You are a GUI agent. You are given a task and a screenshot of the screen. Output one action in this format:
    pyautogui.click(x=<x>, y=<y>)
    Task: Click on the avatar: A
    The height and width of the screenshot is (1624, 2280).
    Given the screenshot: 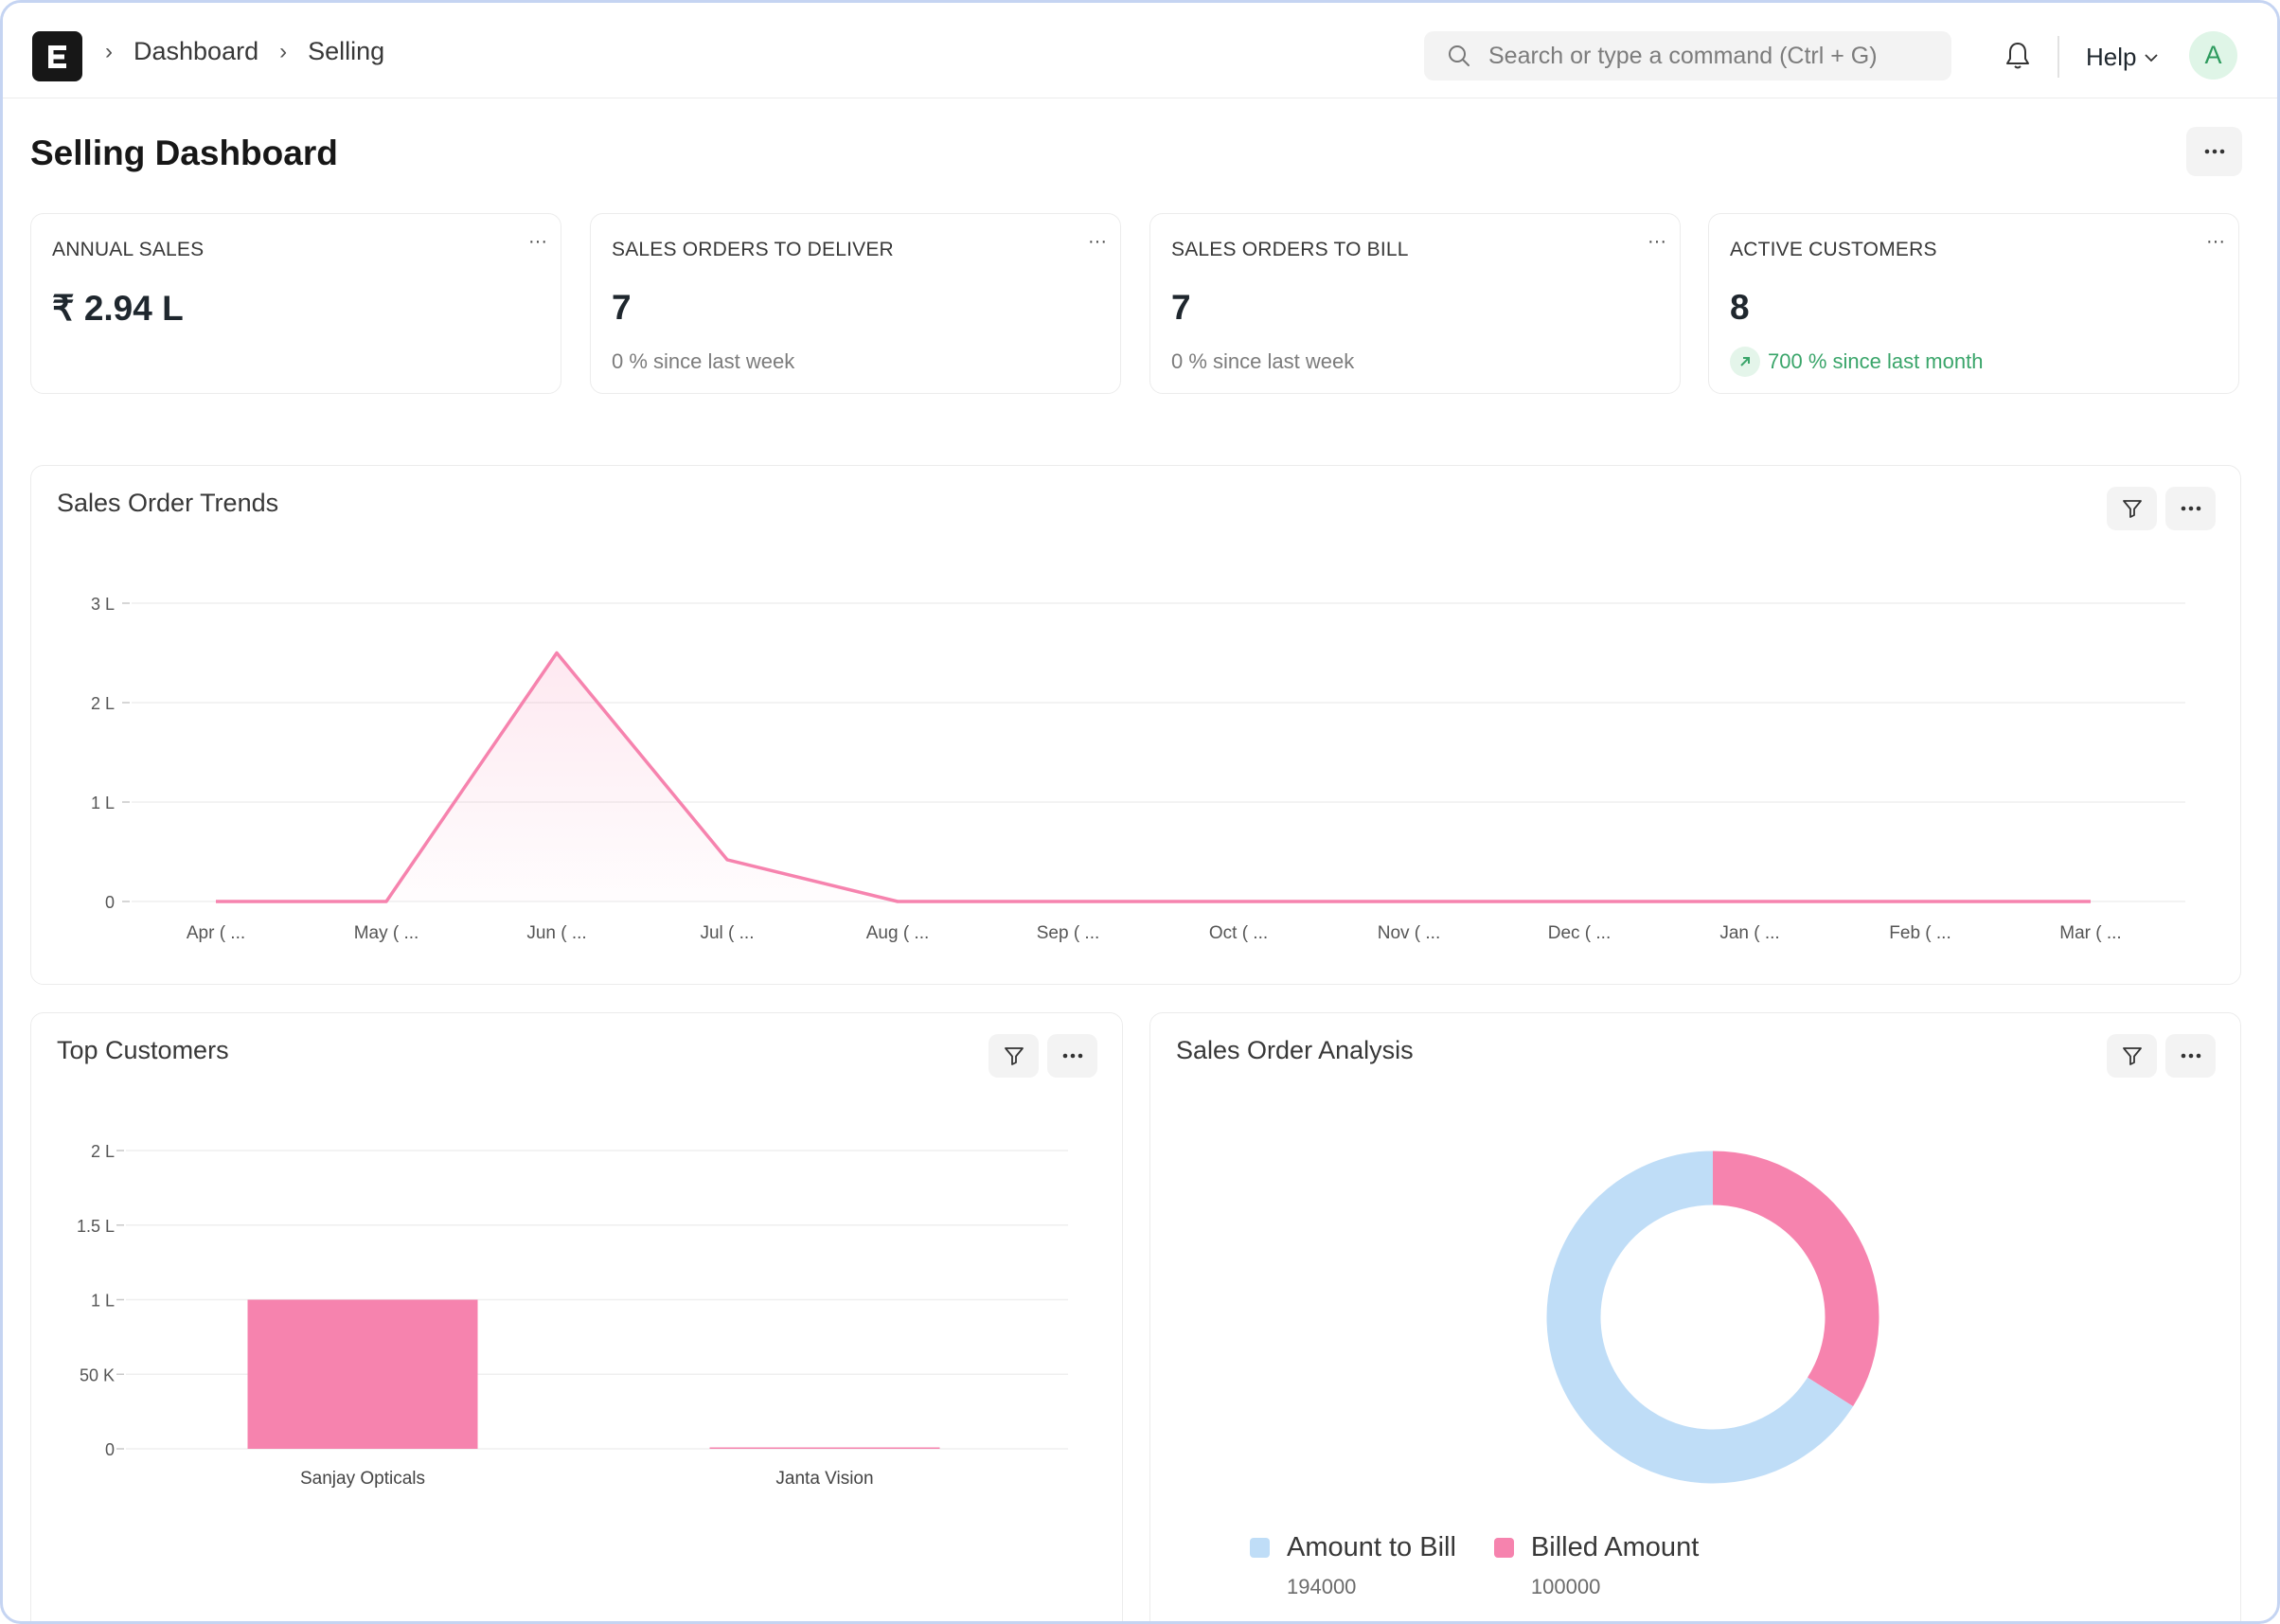 What is the action you would take?
    pyautogui.click(x=2213, y=56)
    